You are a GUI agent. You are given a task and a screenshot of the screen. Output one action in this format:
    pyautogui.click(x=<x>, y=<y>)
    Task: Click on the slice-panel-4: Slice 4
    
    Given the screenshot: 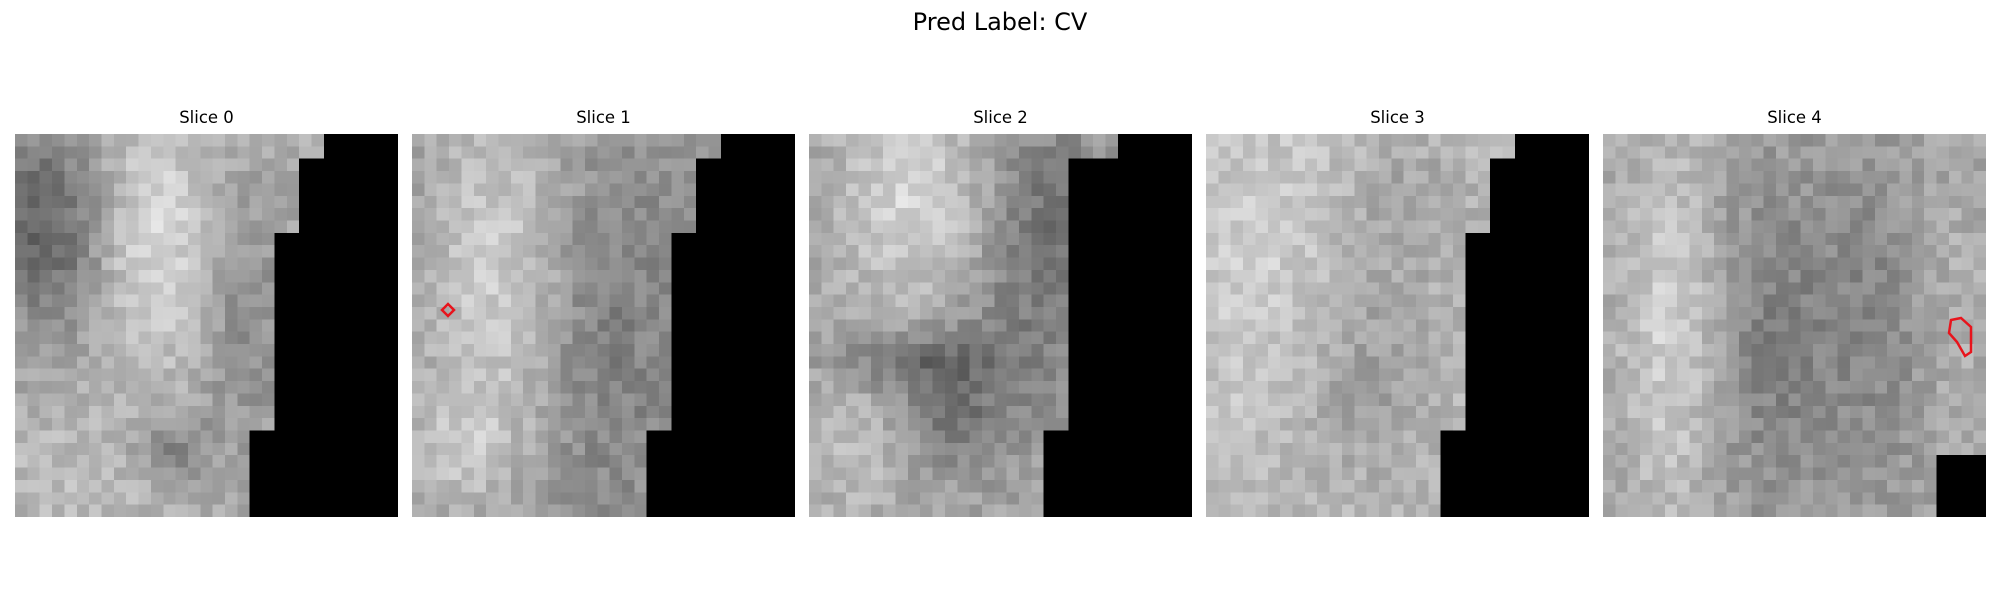 What is the action you would take?
    pyautogui.click(x=1794, y=312)
    